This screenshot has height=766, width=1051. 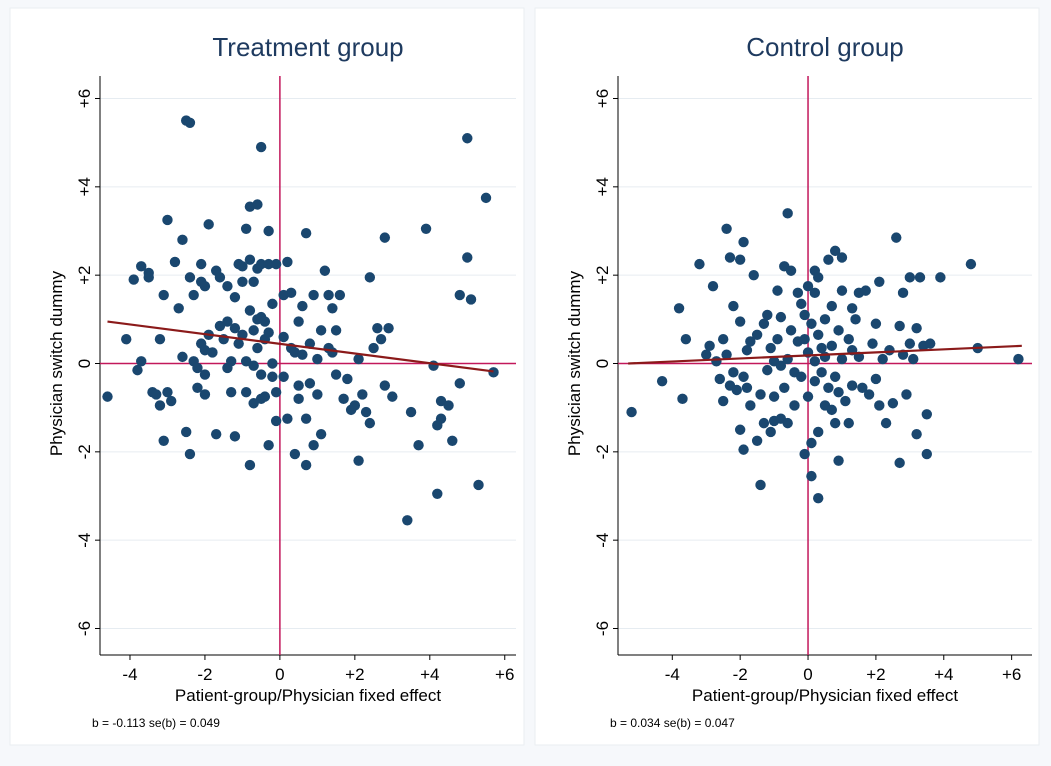 What do you see at coordinates (129, 674) in the screenshot?
I see `x-tick-label: -4` at bounding box center [129, 674].